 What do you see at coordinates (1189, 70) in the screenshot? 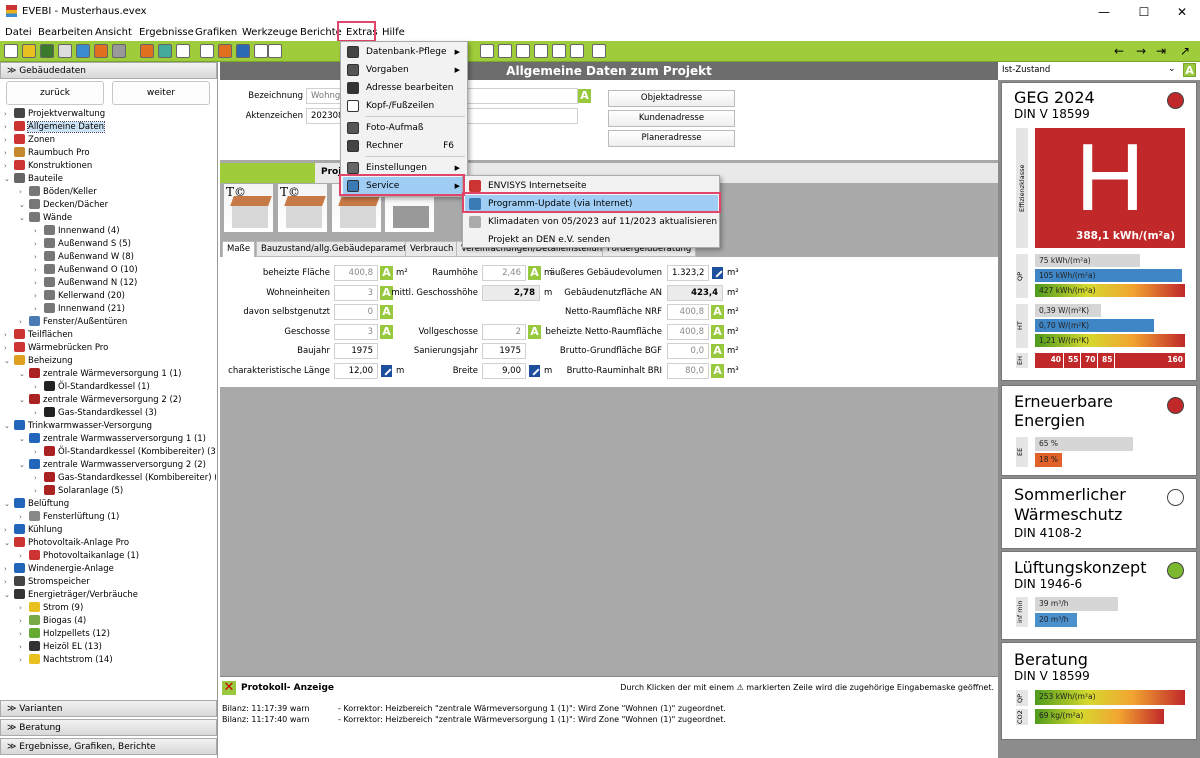
I see `variant-badge: A` at bounding box center [1189, 70].